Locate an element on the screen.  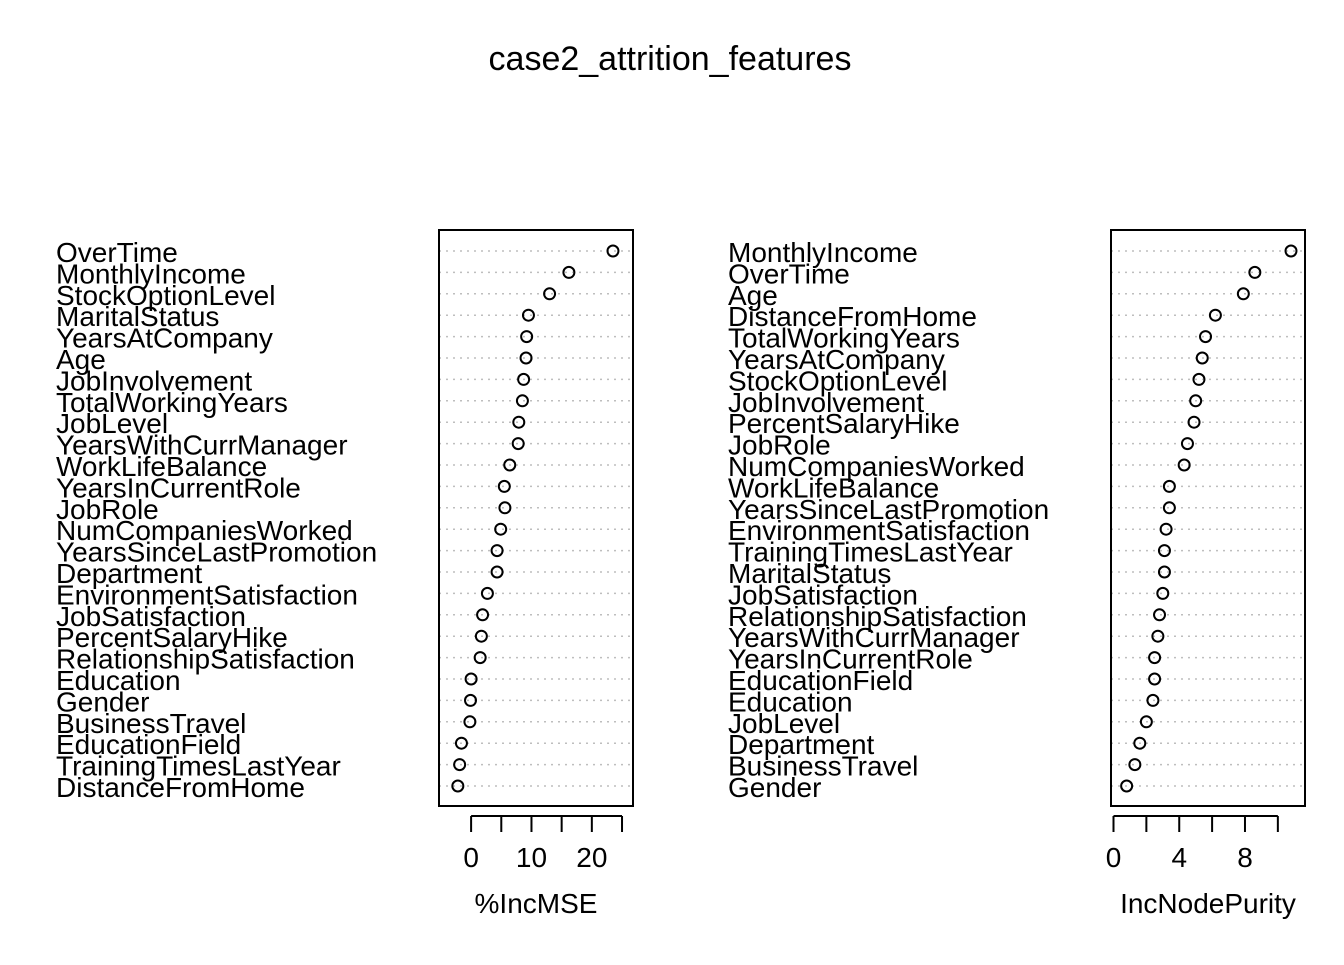
category-label: NumCompaniesWorked is located at coordinates (204, 530).